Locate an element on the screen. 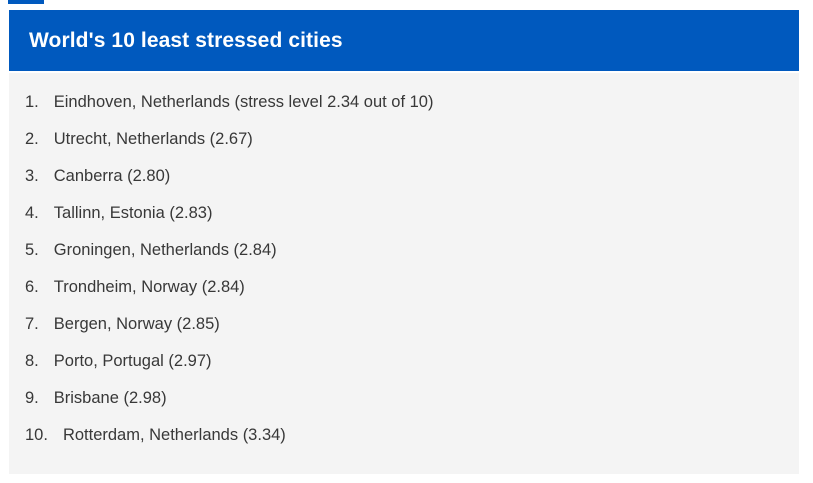 The image size is (813, 483). rank-number: 8. is located at coordinates (32, 361).